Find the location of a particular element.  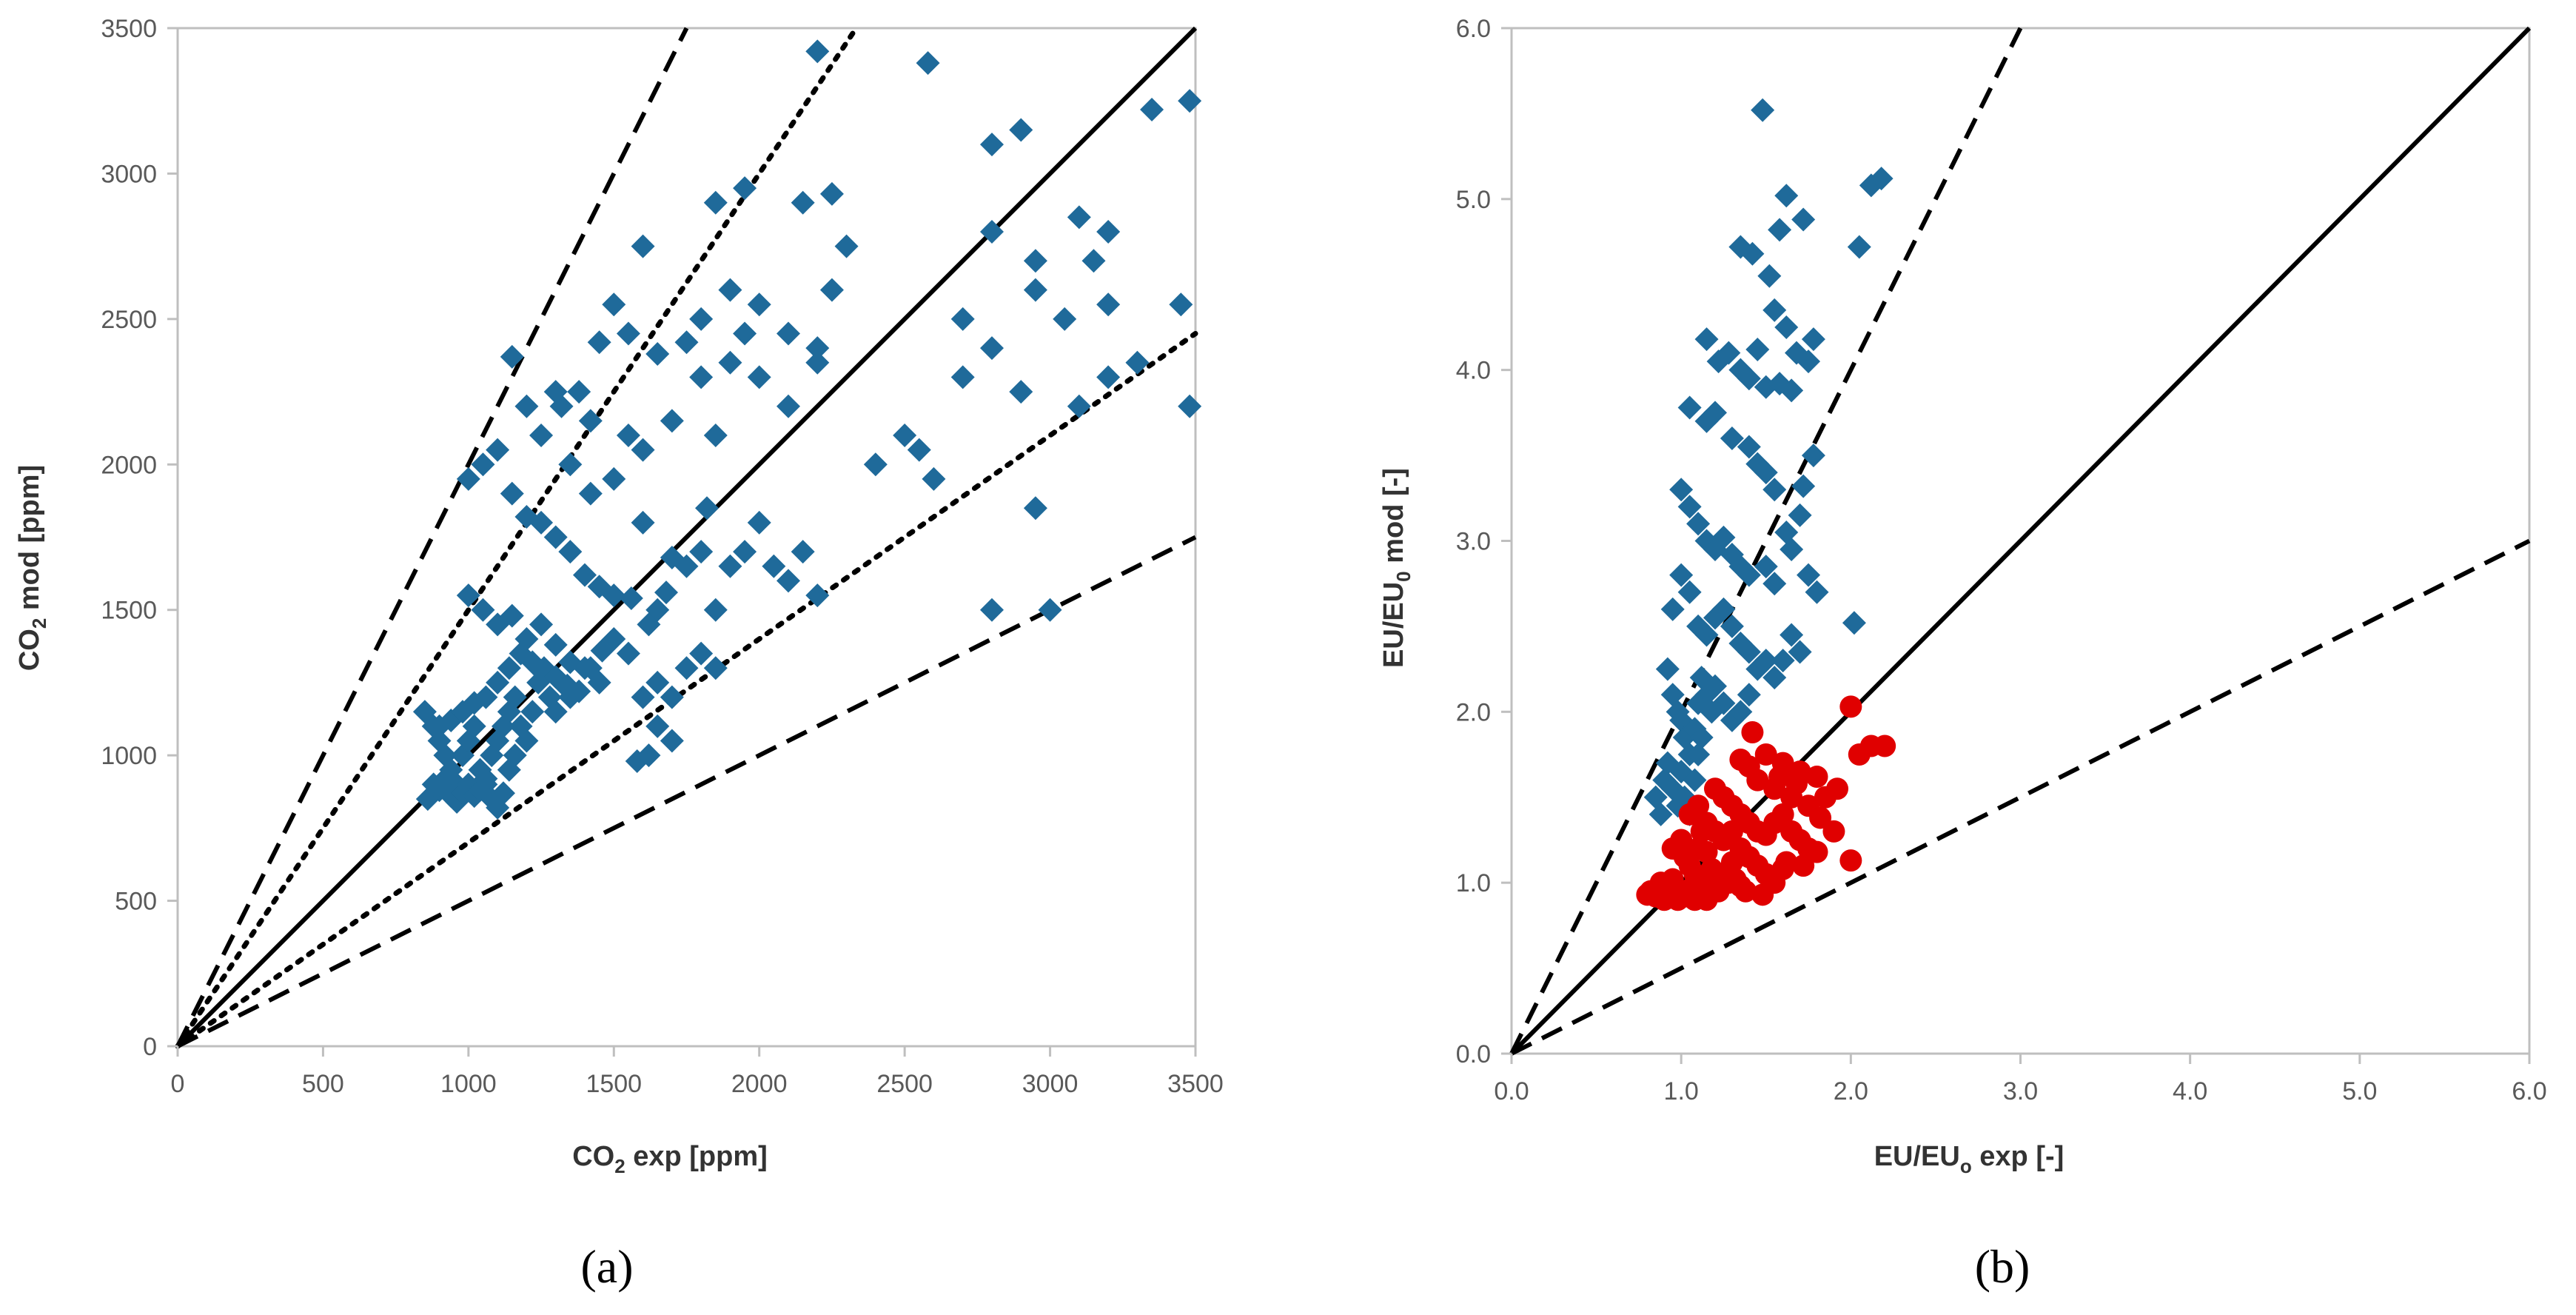

chart-a-x-tick-label-7: 3500 is located at coordinates (1195, 1084).